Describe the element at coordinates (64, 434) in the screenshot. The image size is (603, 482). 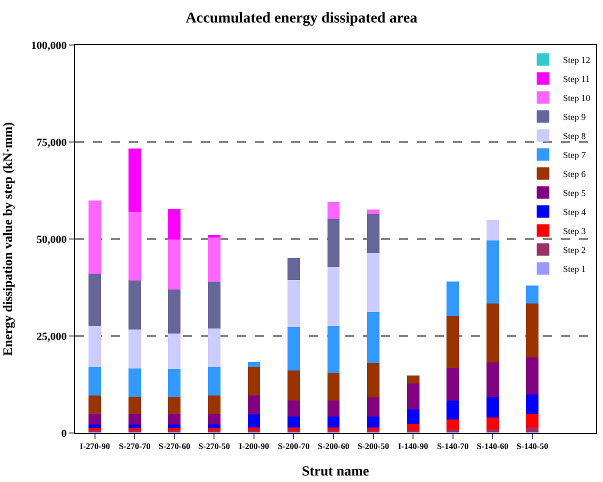
I see `y-tick-label: 0` at that location.